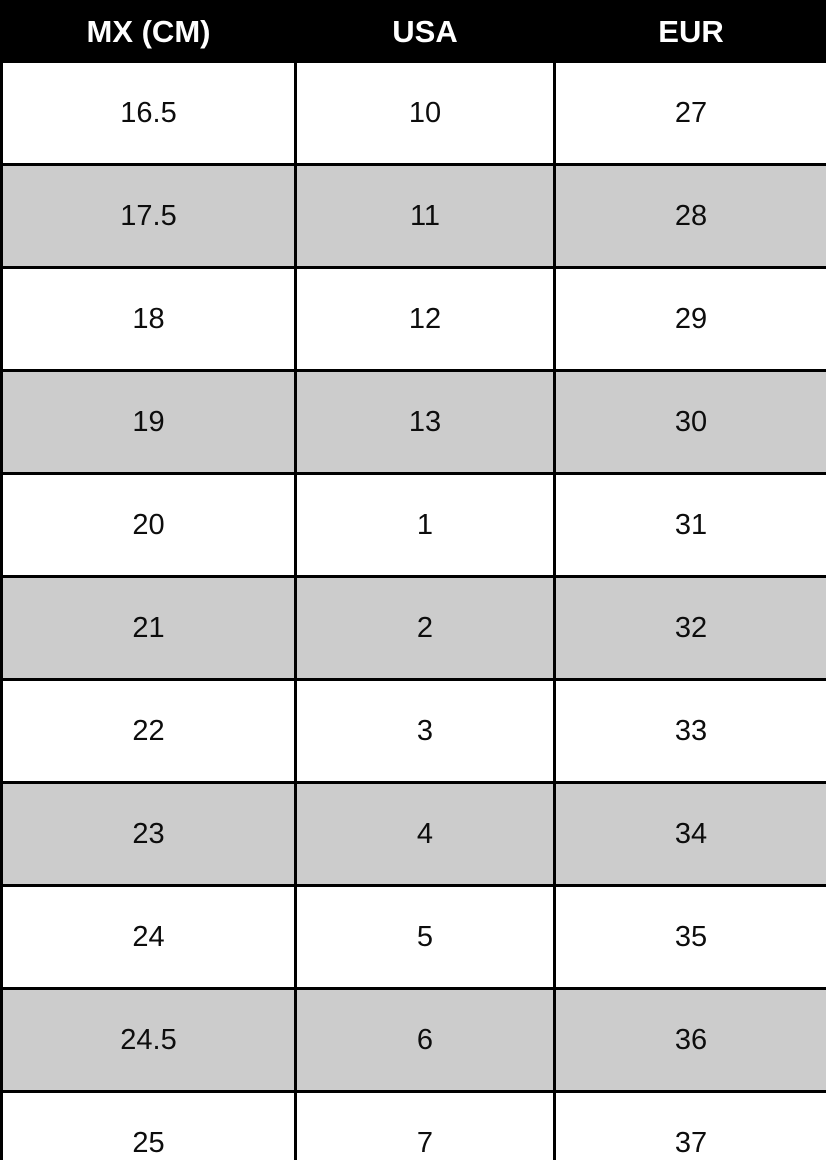 The height and width of the screenshot is (1160, 826). What do you see at coordinates (689, 216) in the screenshot?
I see `table-cell: 28` at bounding box center [689, 216].